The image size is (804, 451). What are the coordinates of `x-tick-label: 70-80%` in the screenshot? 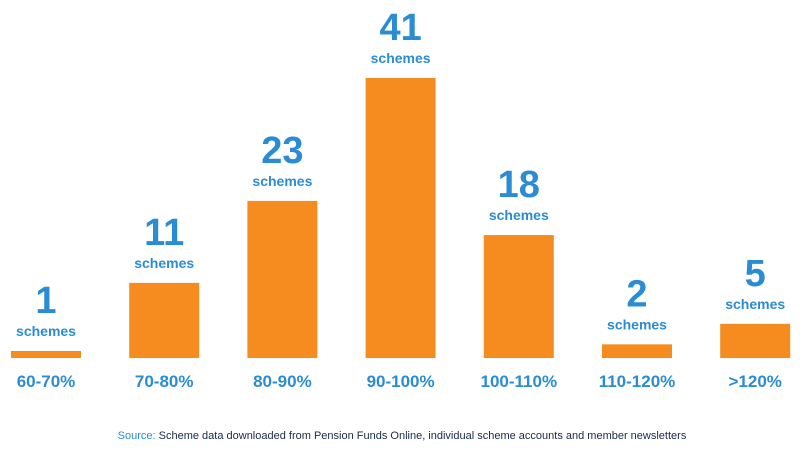 It's located at (164, 381).